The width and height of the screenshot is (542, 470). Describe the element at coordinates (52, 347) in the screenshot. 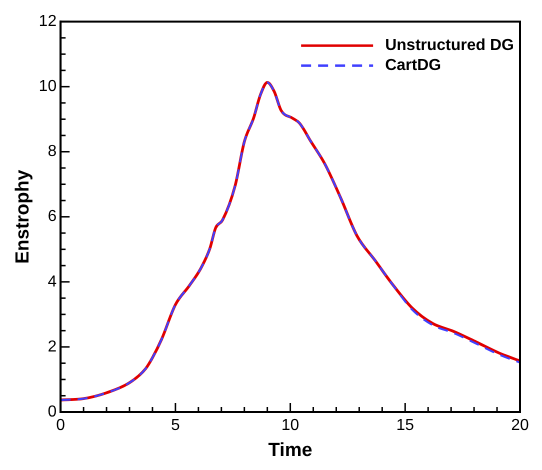

I see `y-tick-label: 2` at that location.